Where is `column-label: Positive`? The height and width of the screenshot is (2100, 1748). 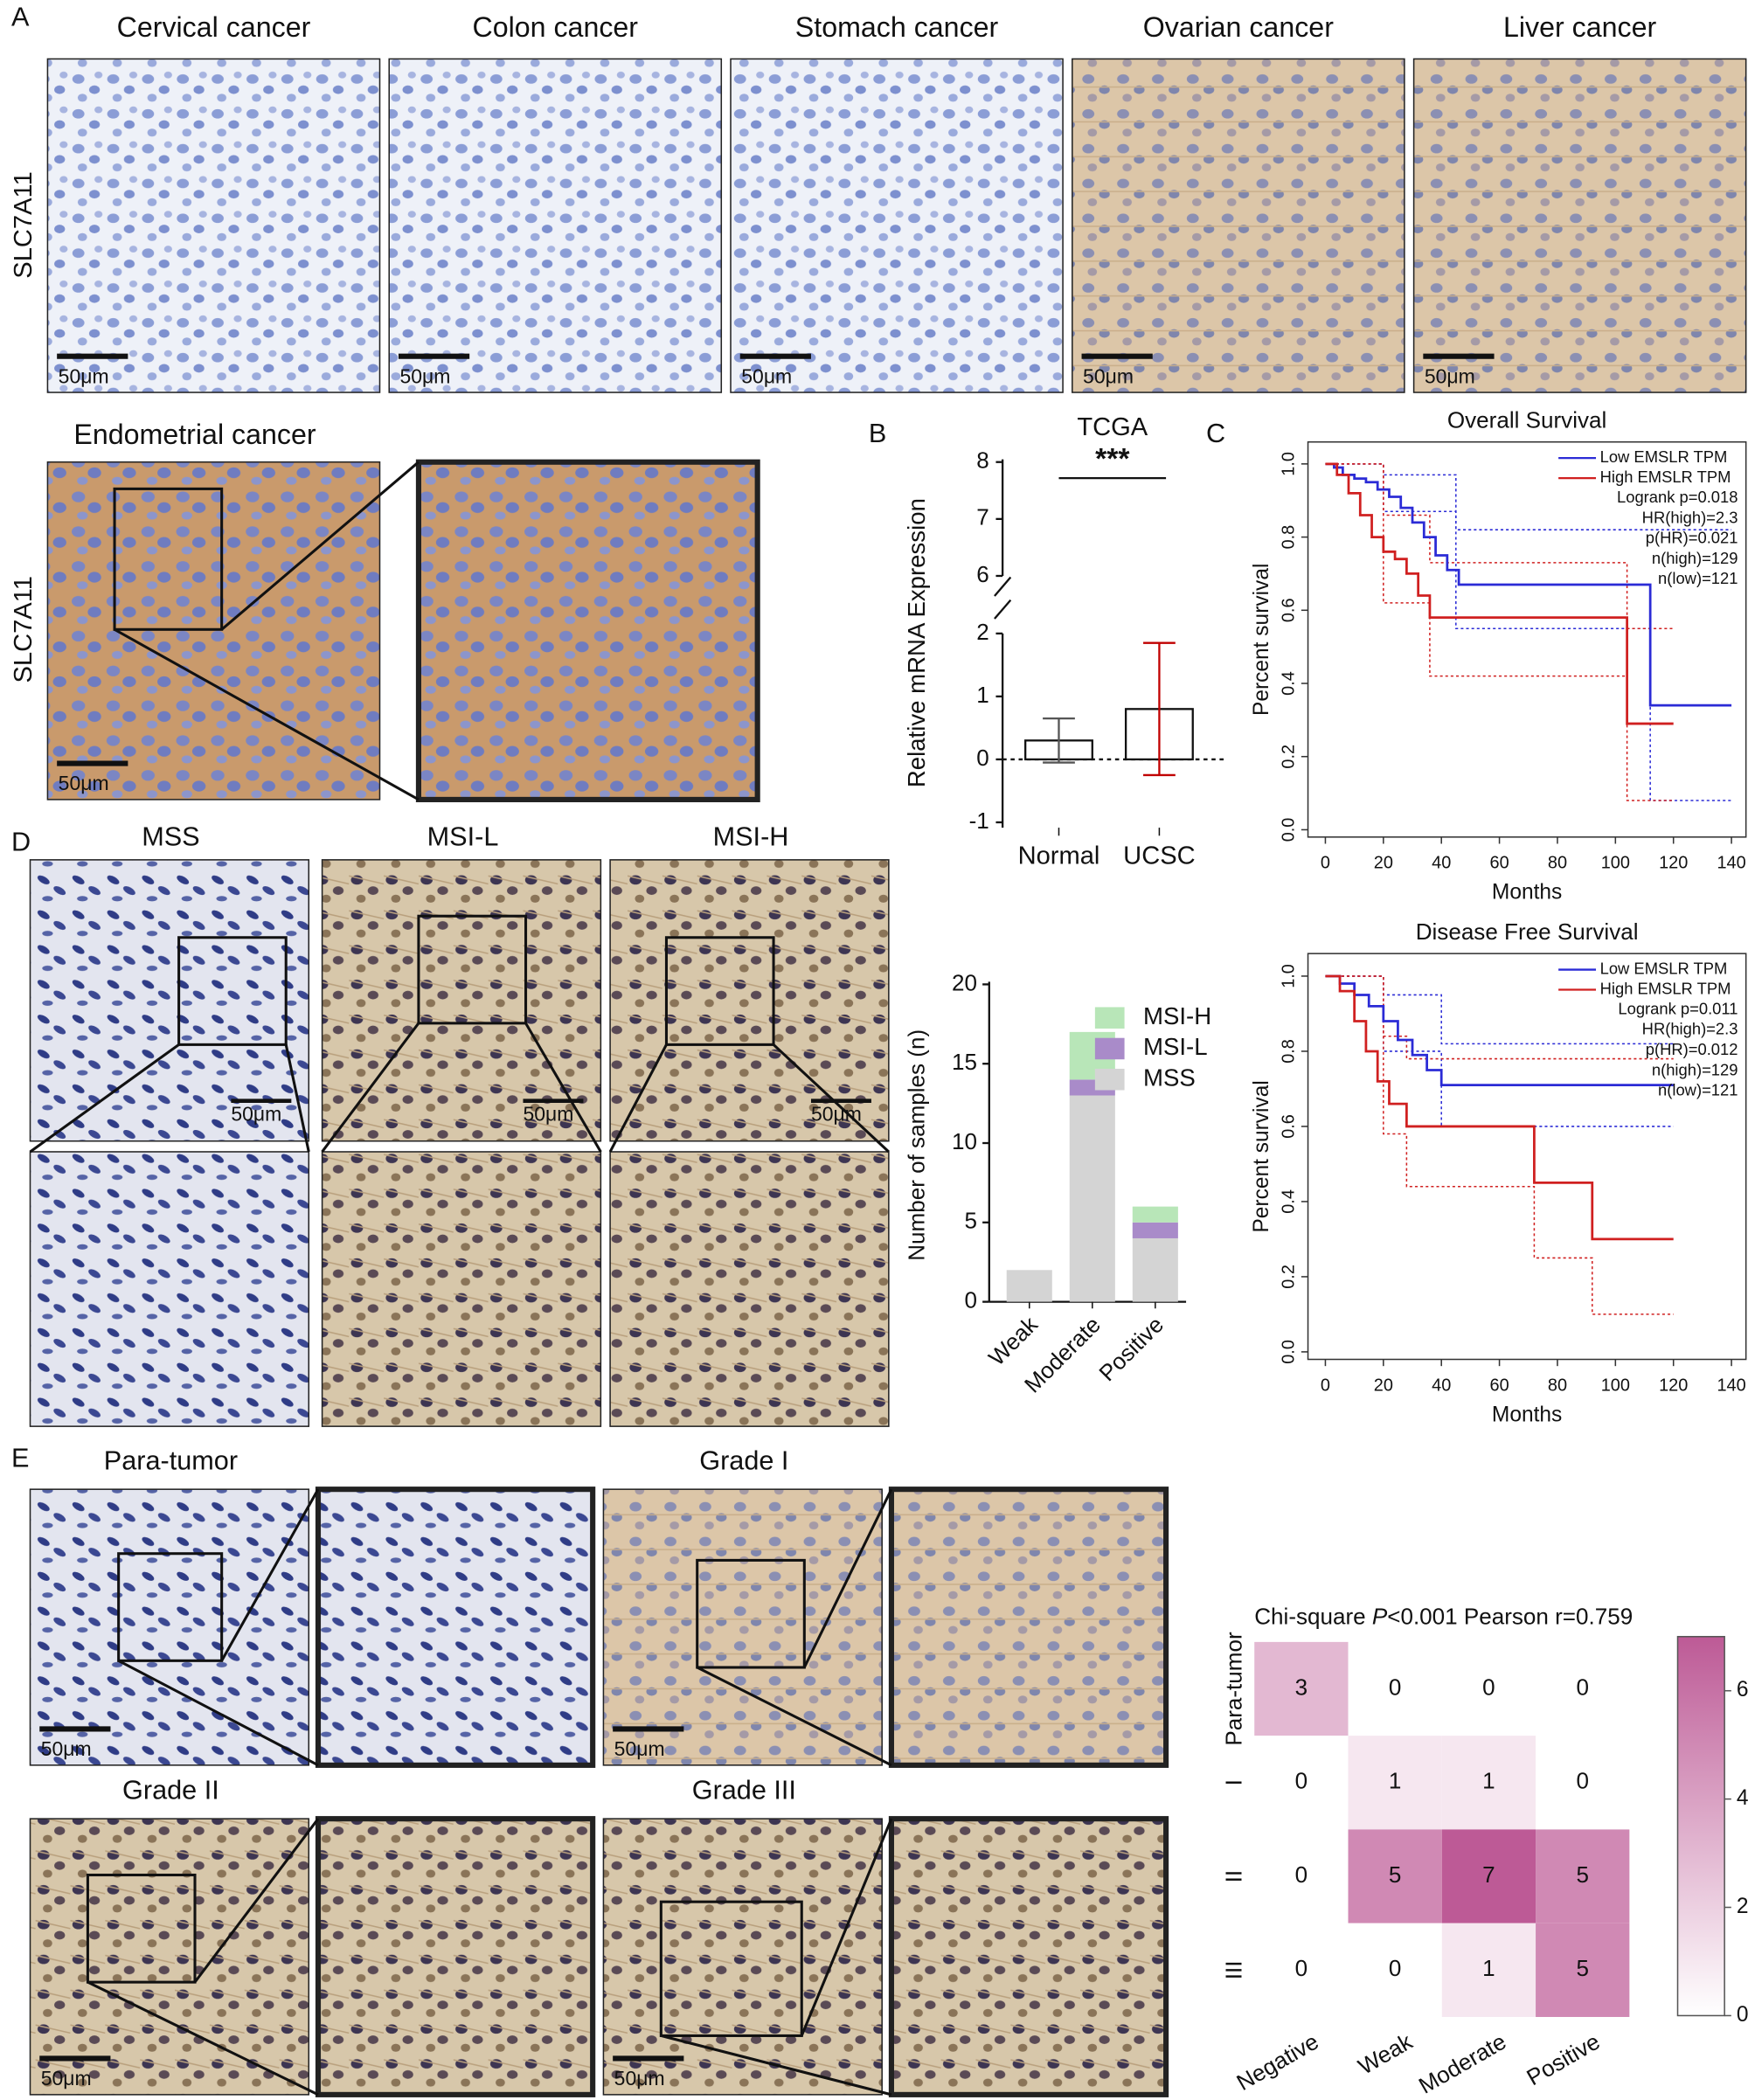 column-label: Positive is located at coordinates (1564, 2059).